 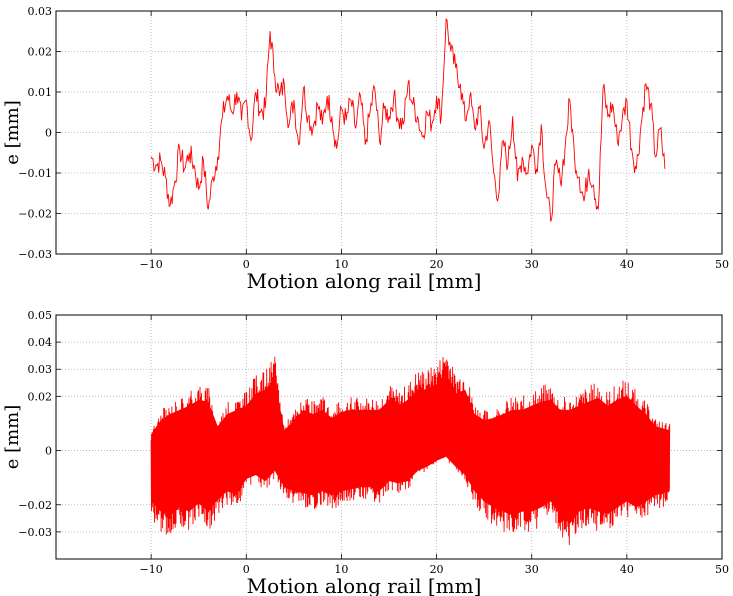 I want to click on chart2-ytick-label-0: −0.03, so click(x=35, y=532).